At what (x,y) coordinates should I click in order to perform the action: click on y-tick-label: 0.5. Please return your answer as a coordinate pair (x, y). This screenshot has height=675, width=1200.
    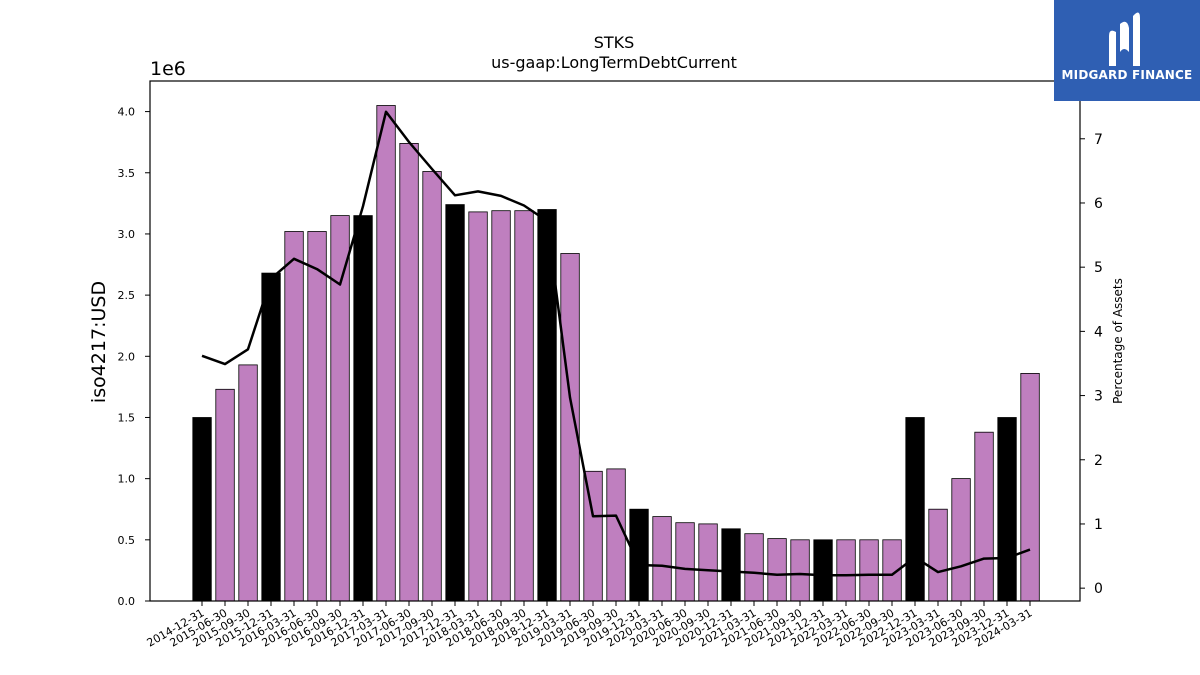
    Looking at the image, I should click on (127, 540).